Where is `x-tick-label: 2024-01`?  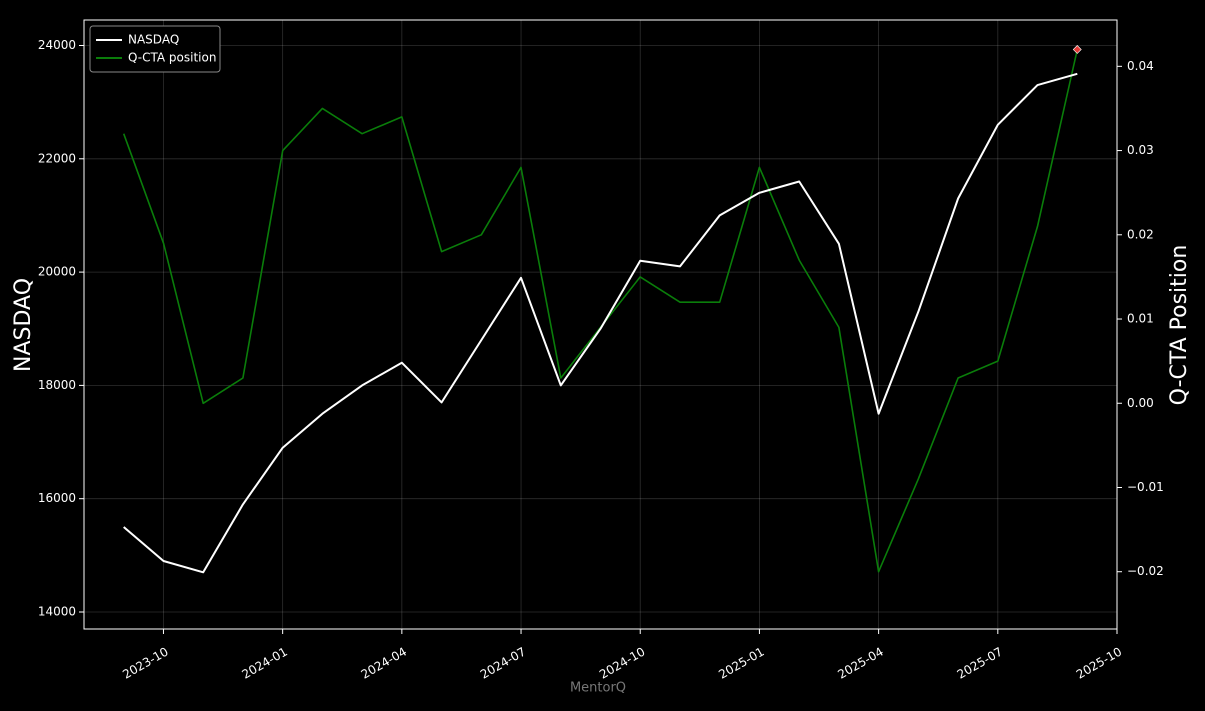 x-tick-label: 2024-01 is located at coordinates (264, 663).